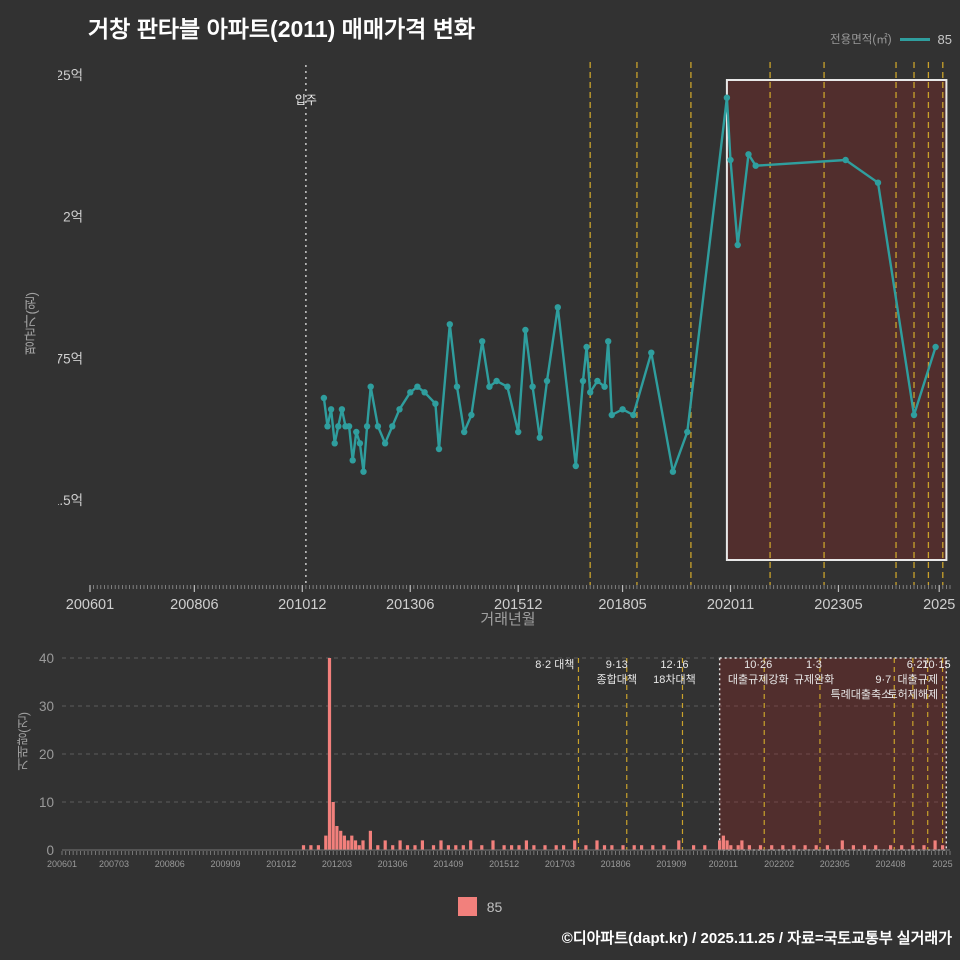  I want to click on page-title: 거창 판타블 아파트(2011) 매매가격 변화, so click(282, 29).